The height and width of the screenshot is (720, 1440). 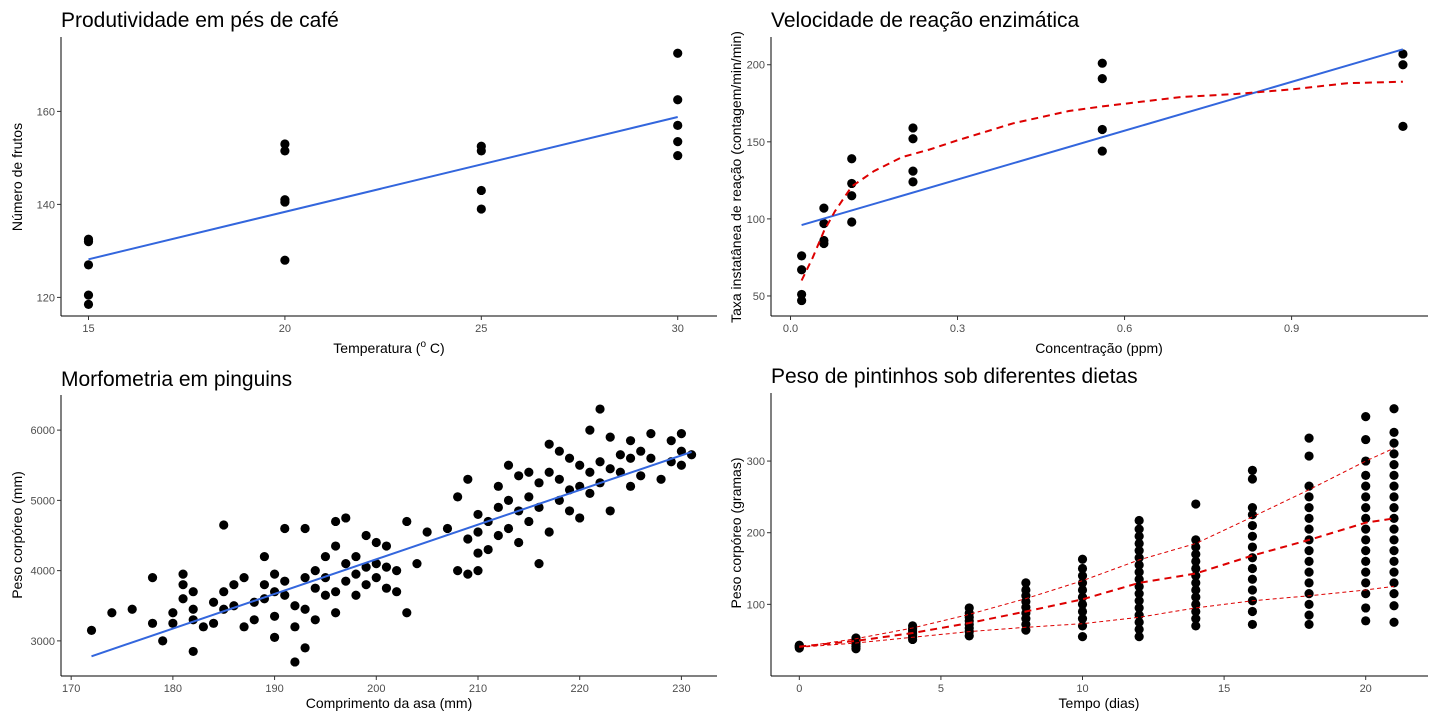 I want to click on y-tick-label: 300, so click(x=756, y=462).